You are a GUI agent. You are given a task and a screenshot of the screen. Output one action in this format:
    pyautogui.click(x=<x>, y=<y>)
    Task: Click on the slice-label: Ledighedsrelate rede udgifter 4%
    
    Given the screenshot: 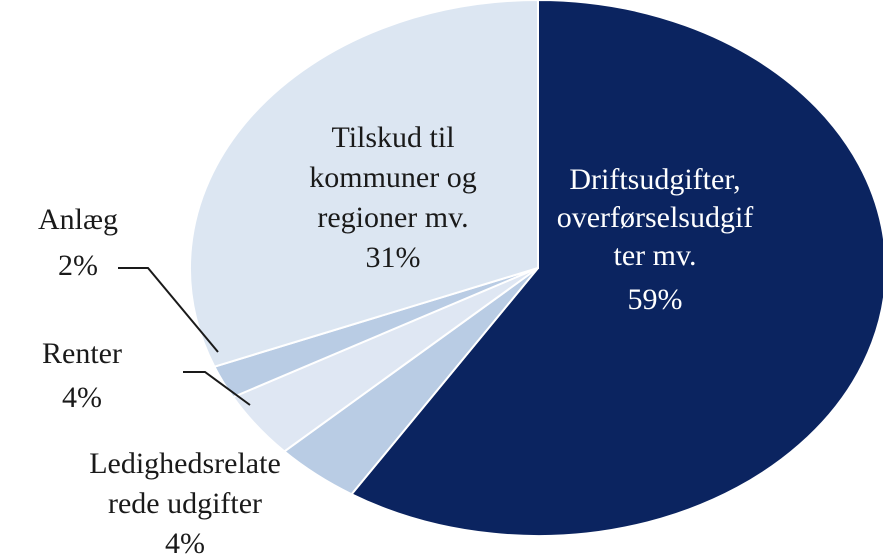 What is the action you would take?
    pyautogui.click(x=185, y=503)
    